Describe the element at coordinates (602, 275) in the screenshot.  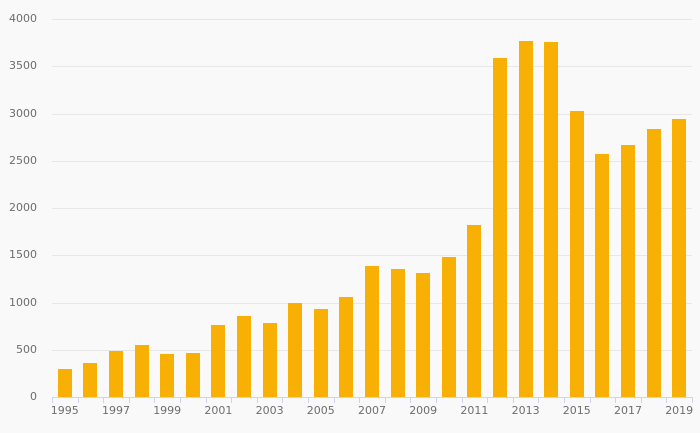
I see `bar-2016` at that location.